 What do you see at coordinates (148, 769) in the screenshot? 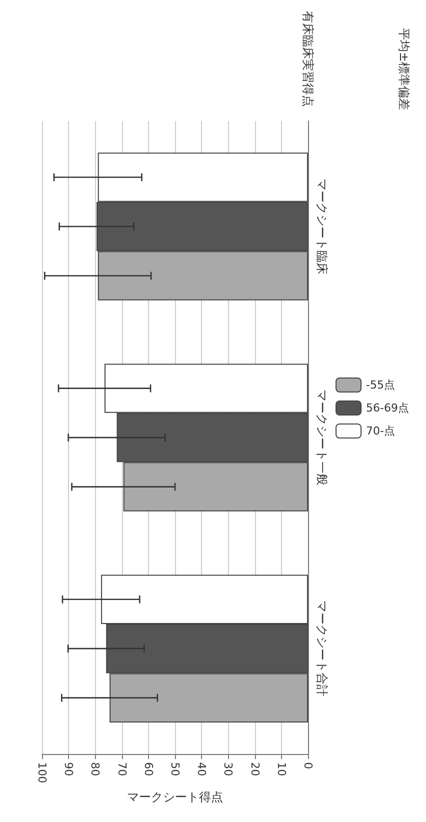
I see `x-tick-label: 60` at bounding box center [148, 769].